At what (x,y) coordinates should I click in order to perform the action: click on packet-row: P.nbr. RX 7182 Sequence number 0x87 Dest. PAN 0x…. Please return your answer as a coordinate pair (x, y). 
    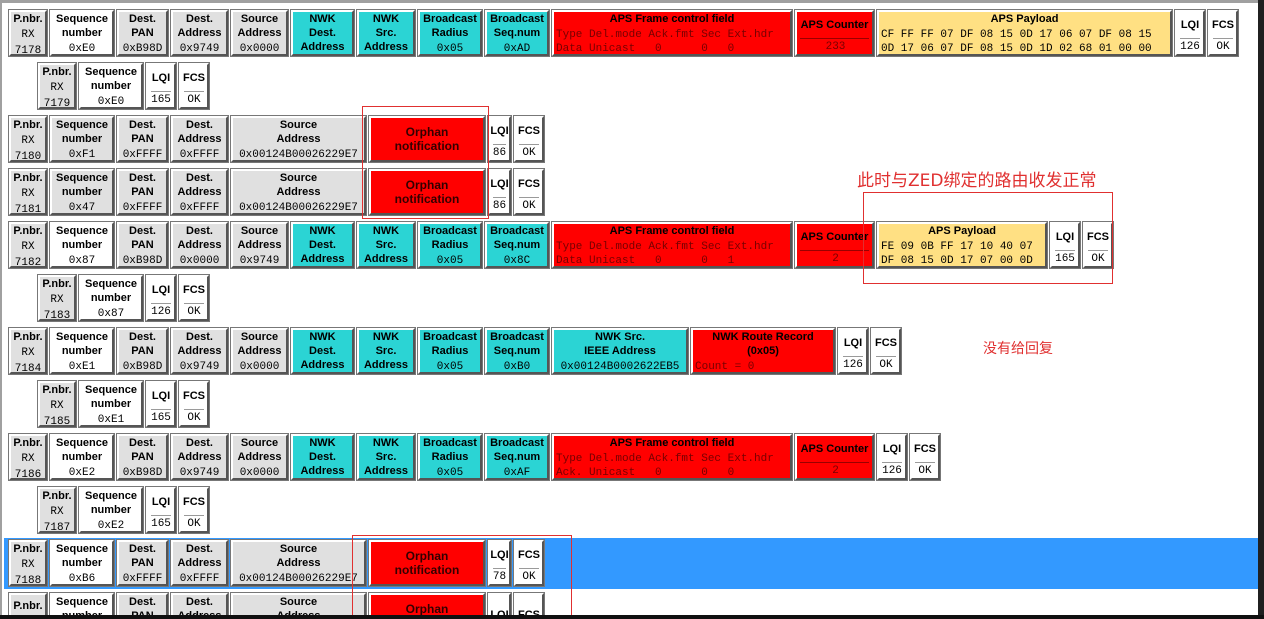
    Looking at the image, I should click on (561, 245).